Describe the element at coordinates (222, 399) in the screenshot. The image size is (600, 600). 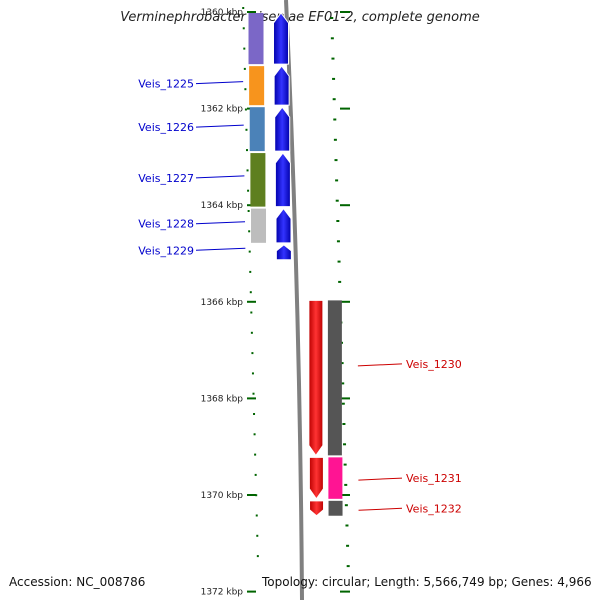
I see `tick-label: 1368 kbp` at that location.